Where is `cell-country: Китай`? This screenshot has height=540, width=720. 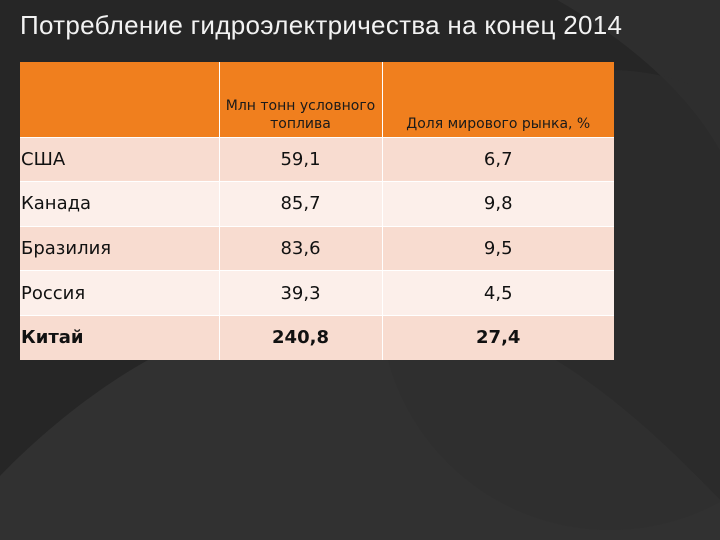
cell-country: Китай is located at coordinates (119, 337).